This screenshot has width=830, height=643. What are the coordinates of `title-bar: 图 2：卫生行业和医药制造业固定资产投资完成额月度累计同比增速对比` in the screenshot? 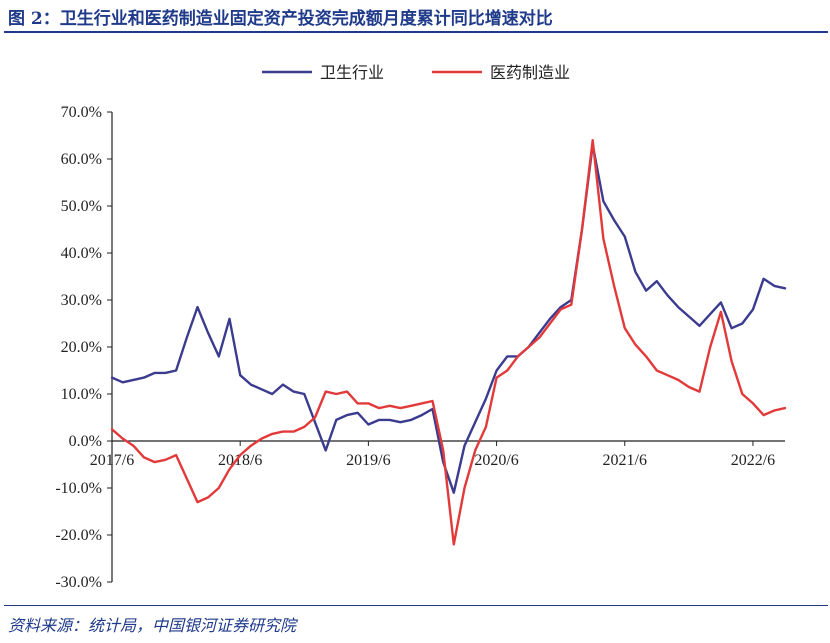 It's located at (415, 18).